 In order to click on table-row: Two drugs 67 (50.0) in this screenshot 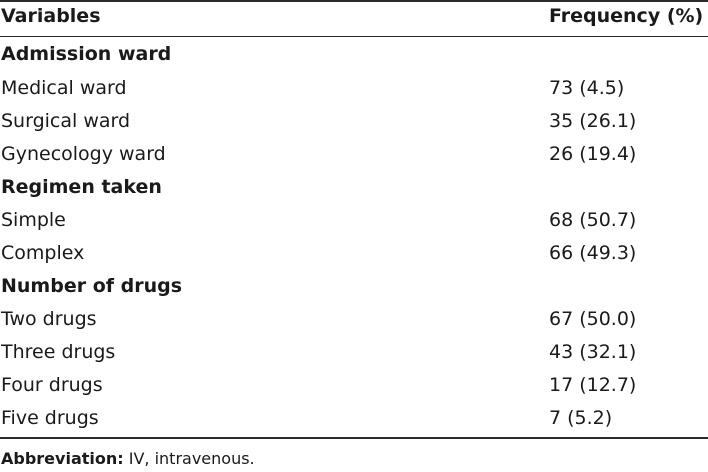, I will do `click(354, 319)`.